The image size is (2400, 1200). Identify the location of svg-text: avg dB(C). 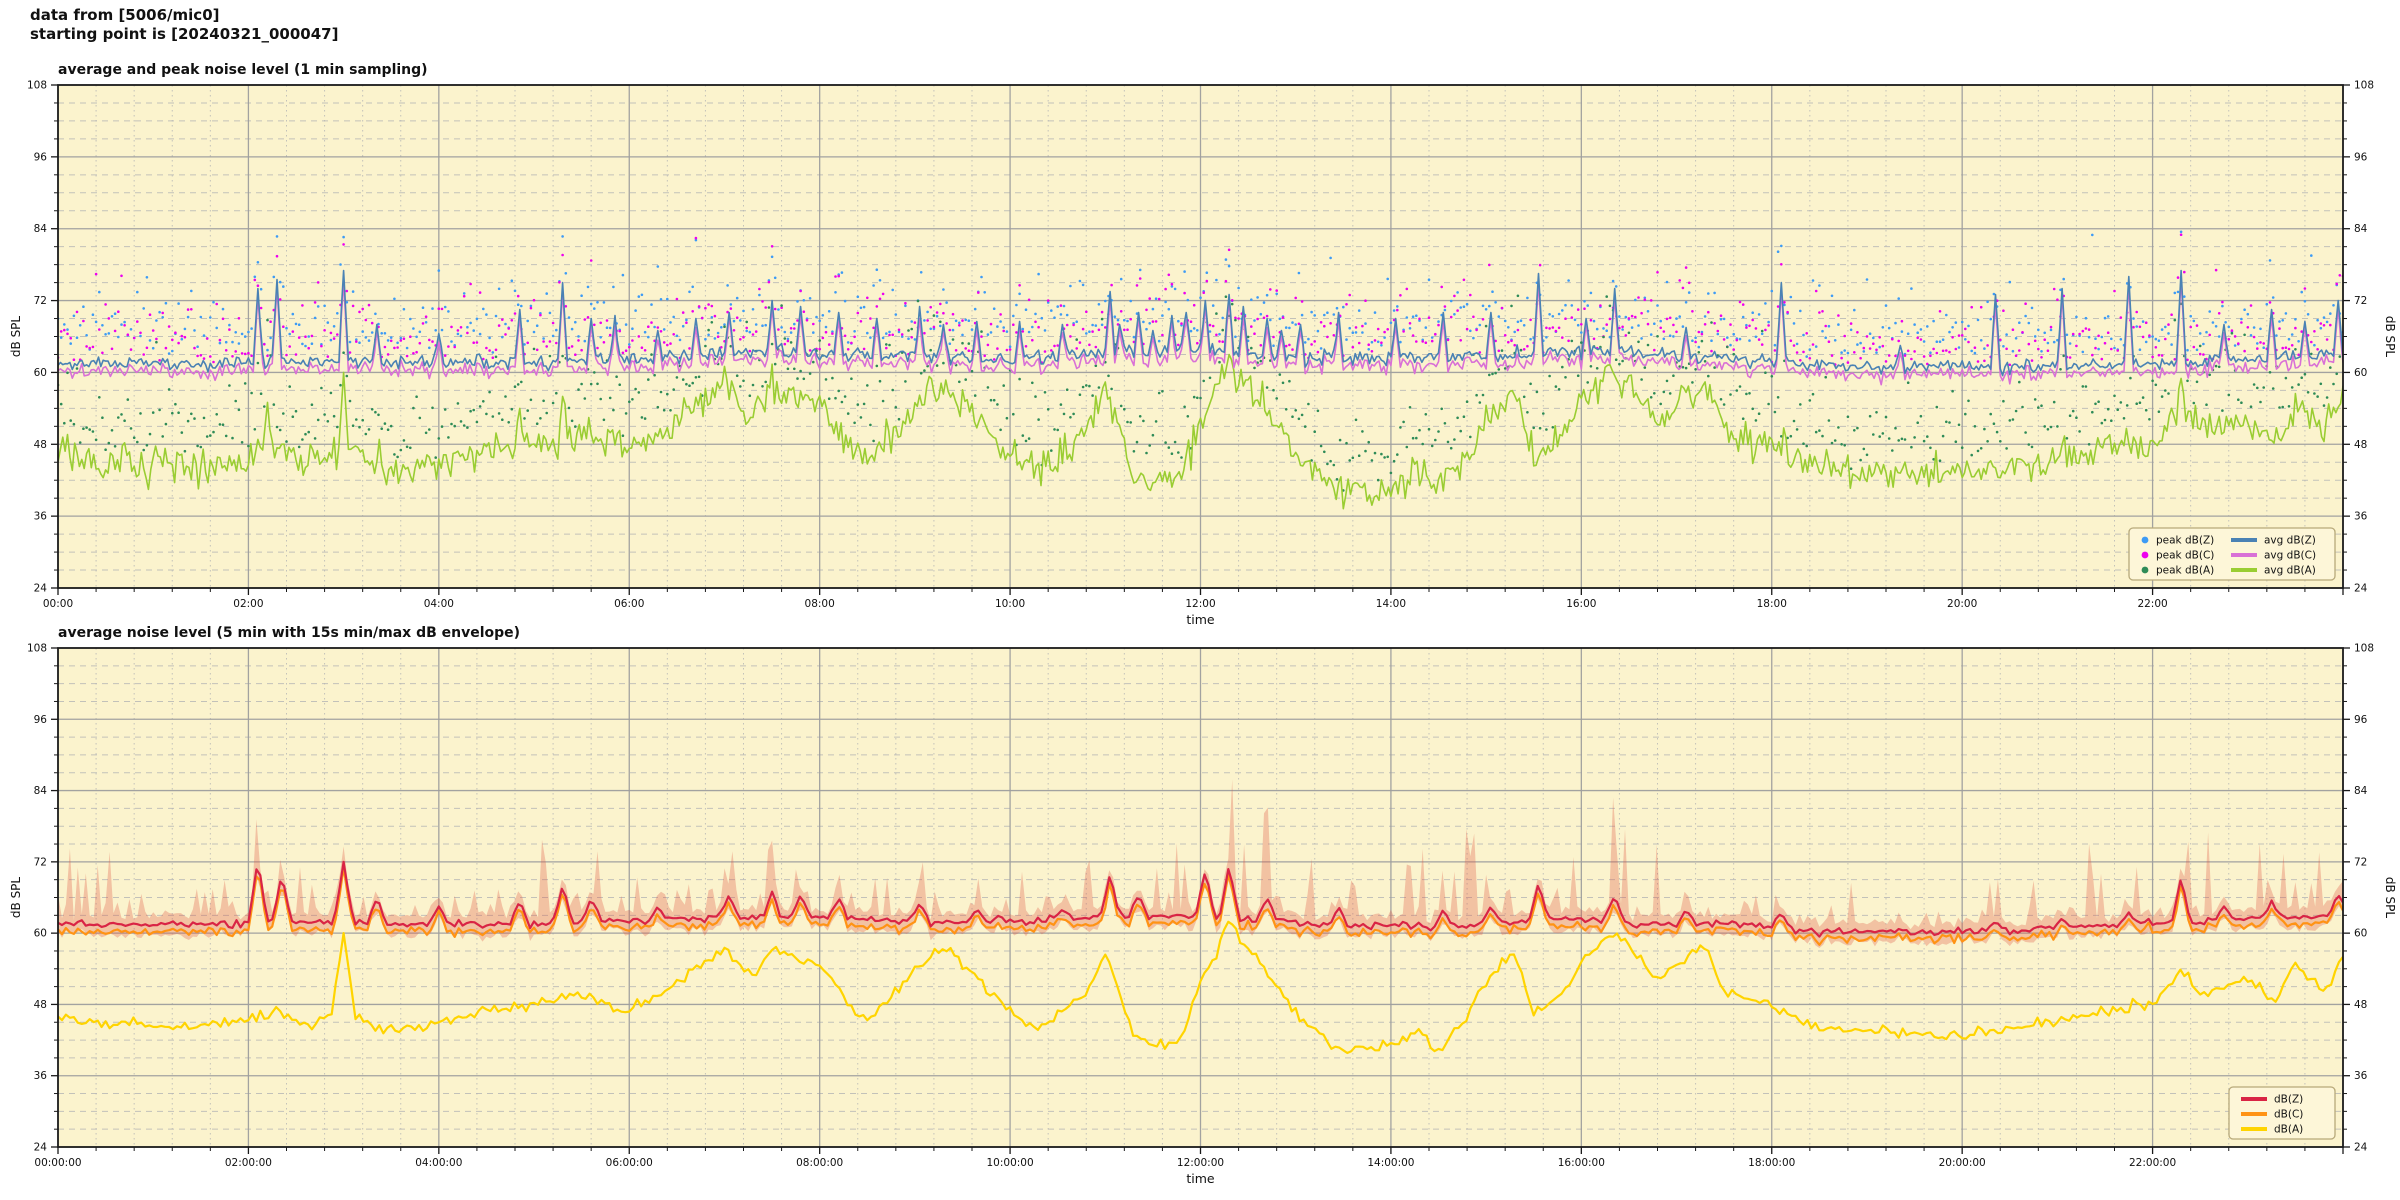
(2290, 556).